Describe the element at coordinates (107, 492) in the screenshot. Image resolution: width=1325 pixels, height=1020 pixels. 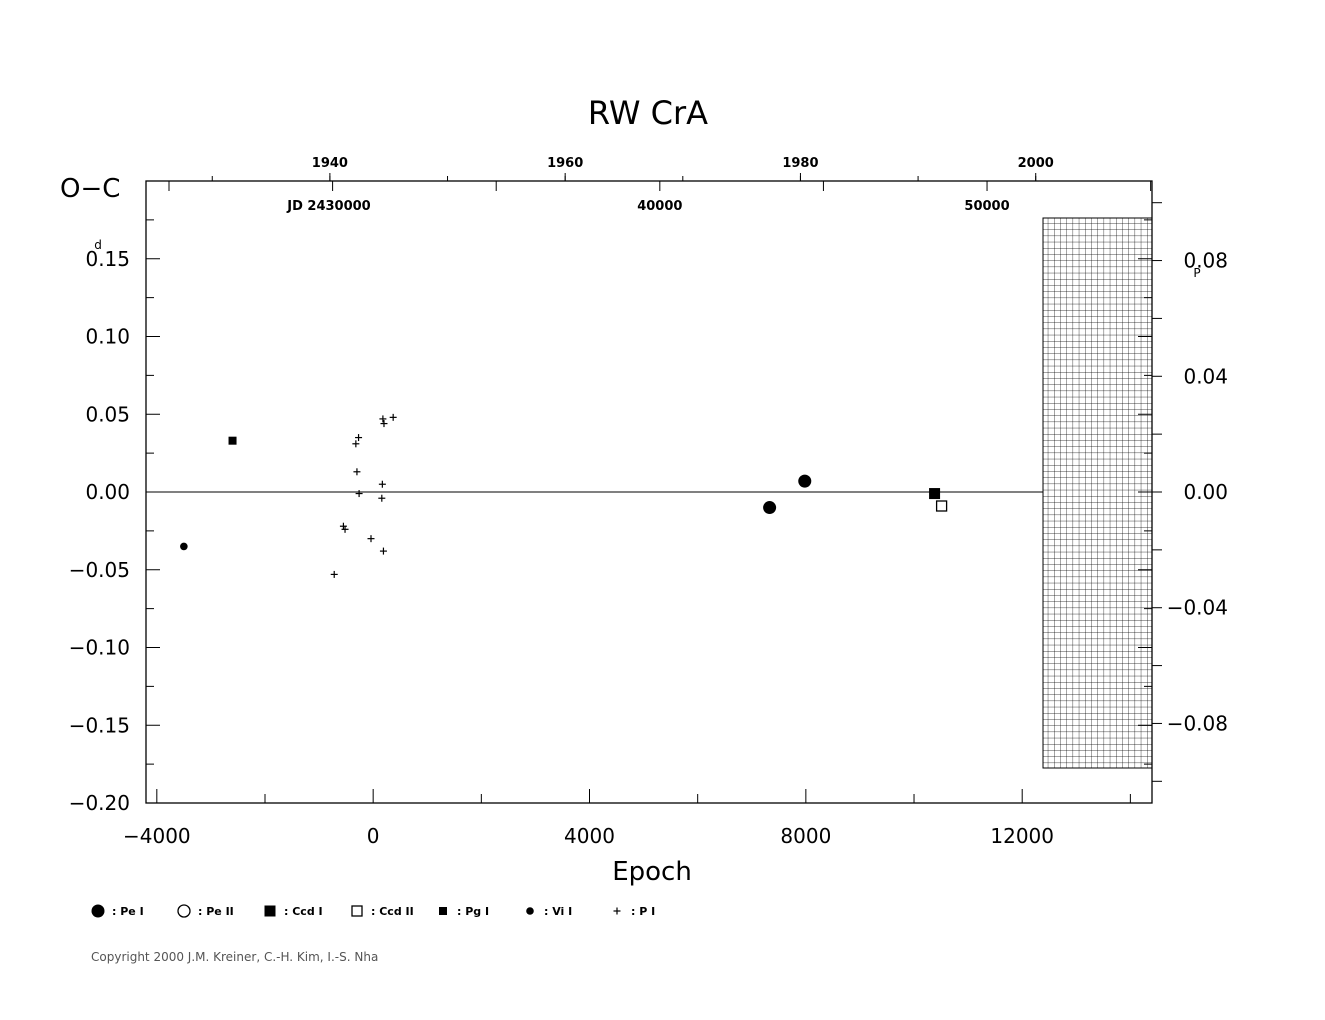
I see `y-tick-label: 0.00` at that location.